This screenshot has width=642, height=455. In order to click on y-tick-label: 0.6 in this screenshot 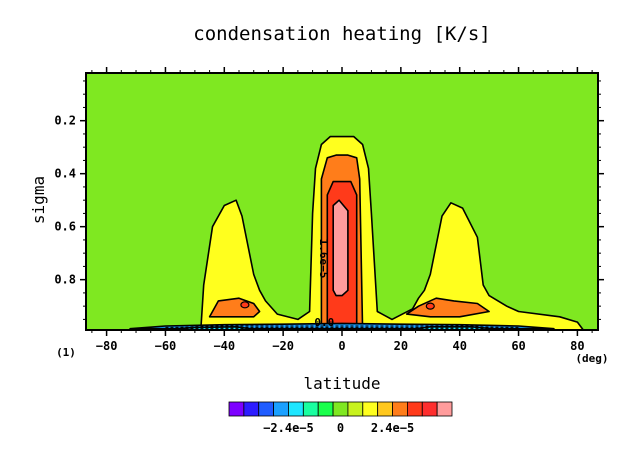, I will do `click(65, 227)`.